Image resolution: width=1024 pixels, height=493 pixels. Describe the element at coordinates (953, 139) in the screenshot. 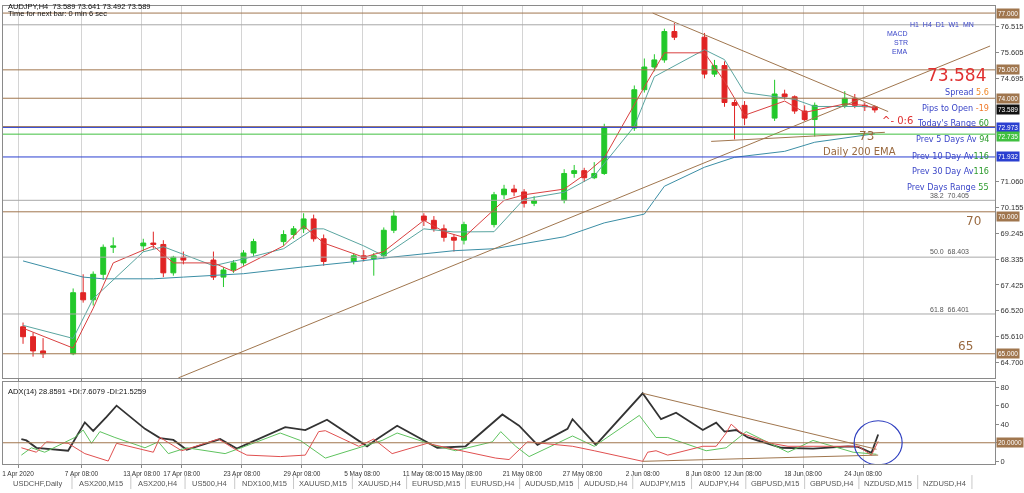

I see `annotation: Prev 5 Days Av 94` at that location.